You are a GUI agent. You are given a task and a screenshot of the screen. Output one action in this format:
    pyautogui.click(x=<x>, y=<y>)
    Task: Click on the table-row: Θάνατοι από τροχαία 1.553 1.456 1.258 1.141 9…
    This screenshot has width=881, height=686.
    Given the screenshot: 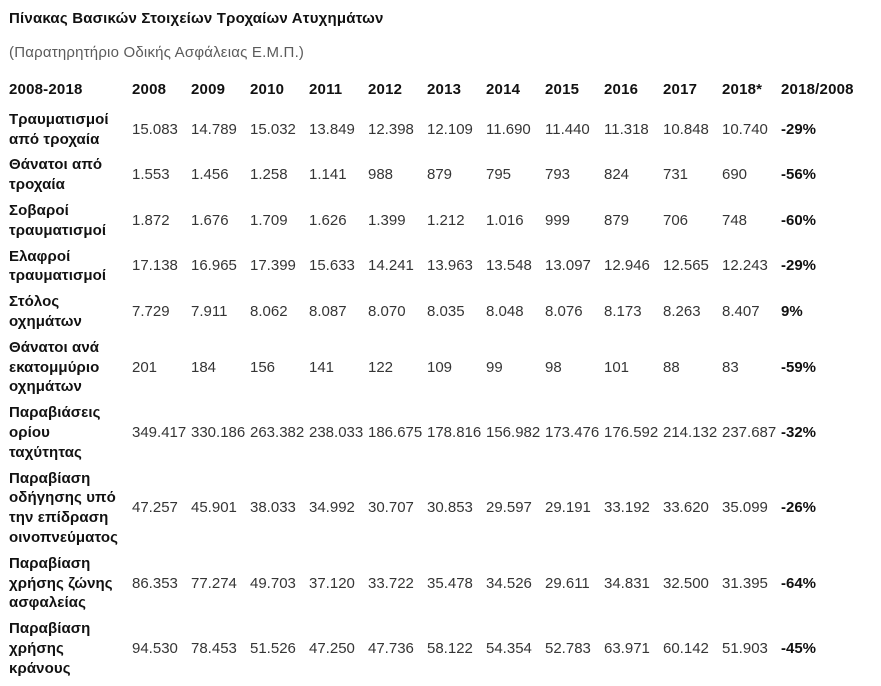 What is the action you would take?
    pyautogui.click(x=441, y=175)
    